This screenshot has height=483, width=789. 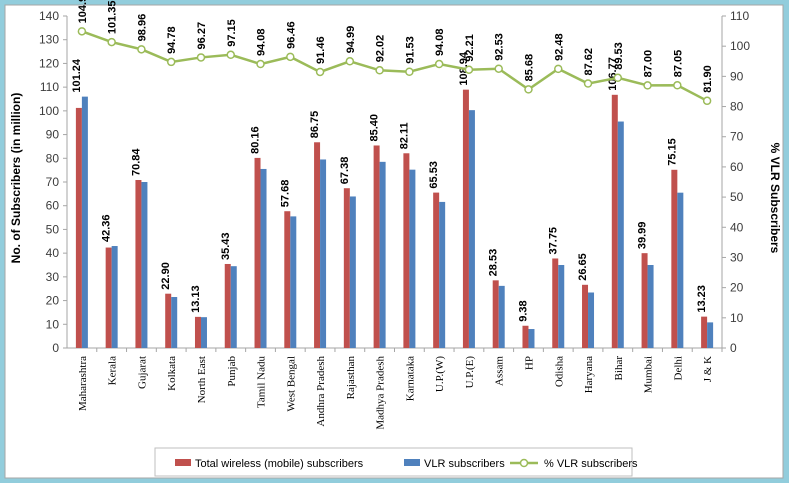 I want to click on category-label: J & K, so click(x=708, y=369).